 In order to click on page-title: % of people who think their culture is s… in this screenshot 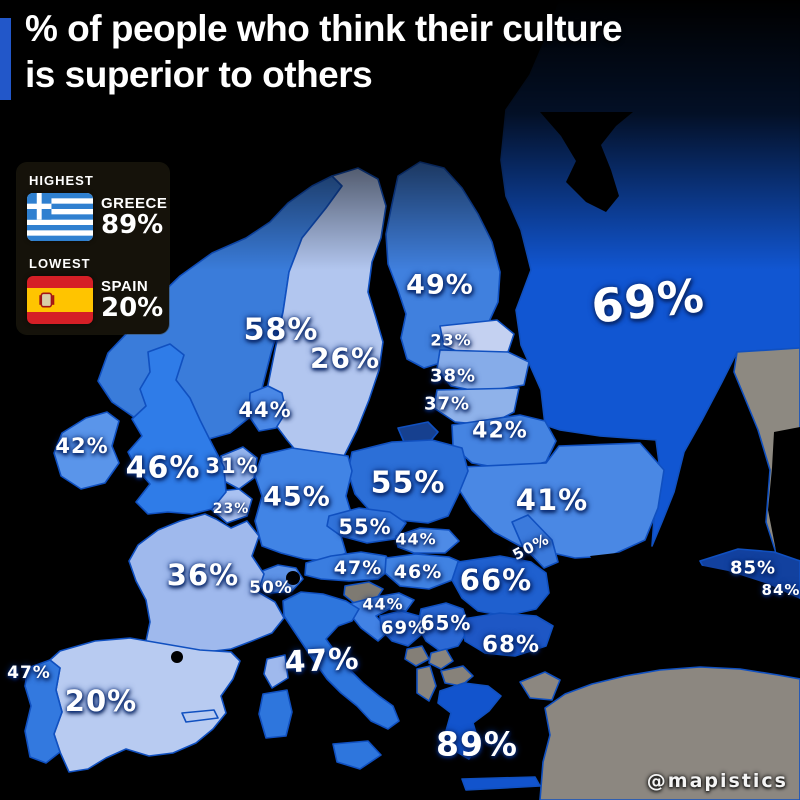, I will do `click(324, 52)`.